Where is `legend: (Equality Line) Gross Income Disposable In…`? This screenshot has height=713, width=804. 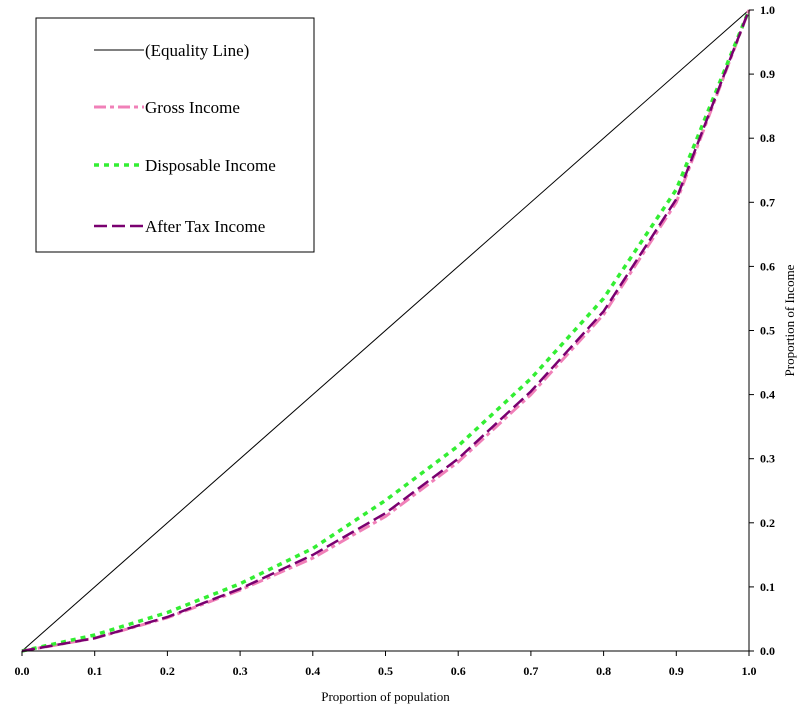 legend: (Equality Line) Gross Income Disposable In… is located at coordinates (175, 135).